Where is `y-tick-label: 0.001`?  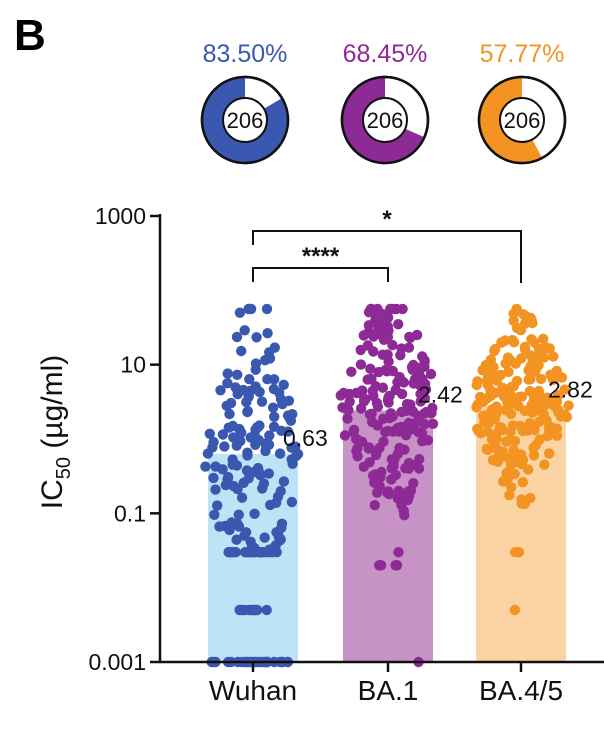
y-tick-label: 0.001 is located at coordinates (117, 662).